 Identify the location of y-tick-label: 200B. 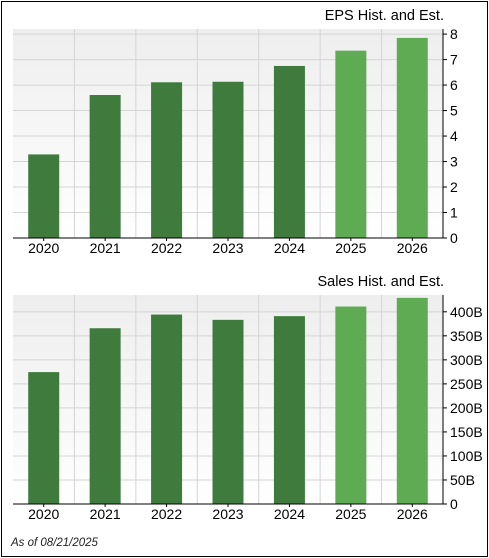
(466, 408).